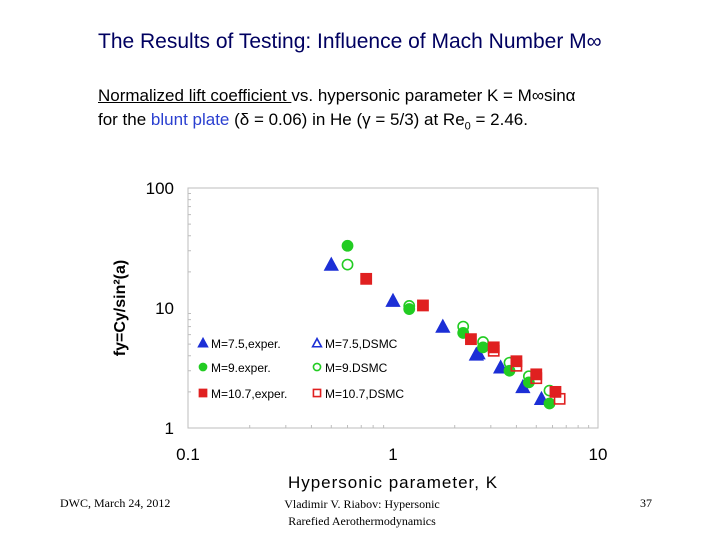  Describe the element at coordinates (646, 503) in the screenshot. I see `page-number: 37` at that location.